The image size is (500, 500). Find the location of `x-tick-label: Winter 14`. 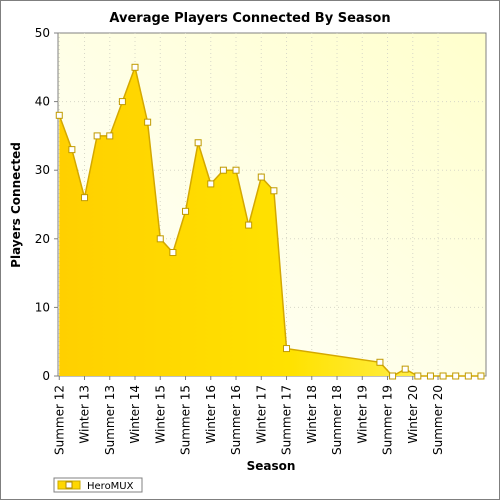

x-tick-label: Winter 14 is located at coordinates (135, 414).